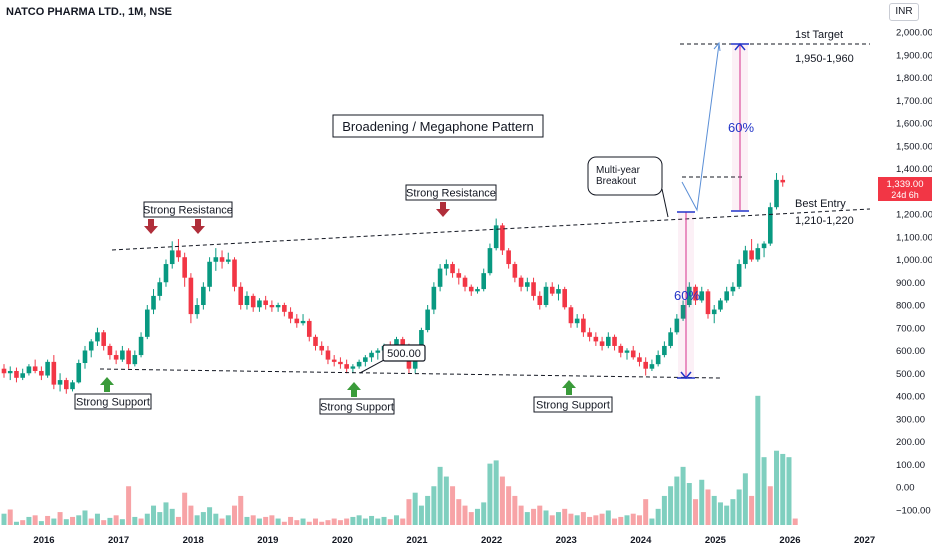  What do you see at coordinates (491, 229) in the screenshot?
I see `upper-trendline` at bounding box center [491, 229].